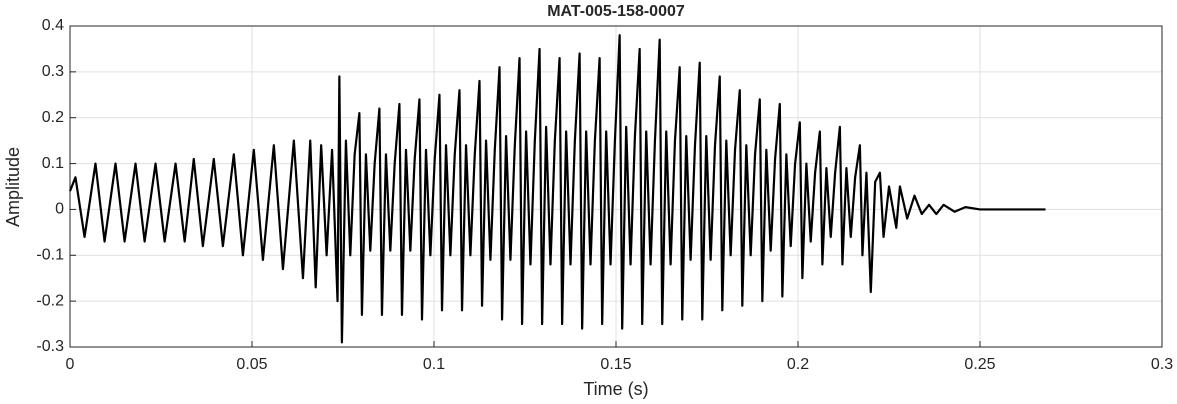  I want to click on x-tick-label: 0.2, so click(798, 364).